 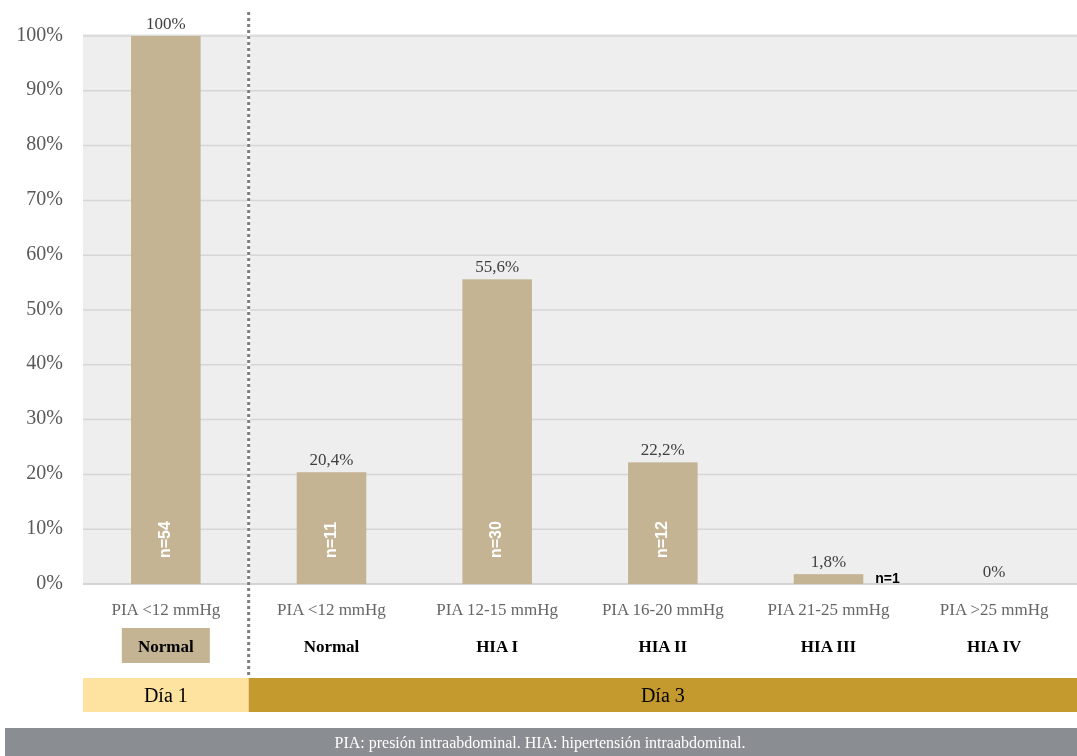 What do you see at coordinates (44, 526) in the screenshot?
I see `y-tick-label: 10%` at bounding box center [44, 526].